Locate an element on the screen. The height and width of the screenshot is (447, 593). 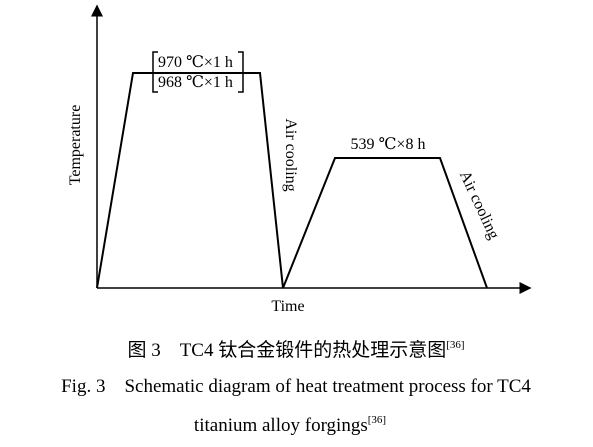
caption-en: titanium alloy forgings[36] is located at coordinates (290, 425).